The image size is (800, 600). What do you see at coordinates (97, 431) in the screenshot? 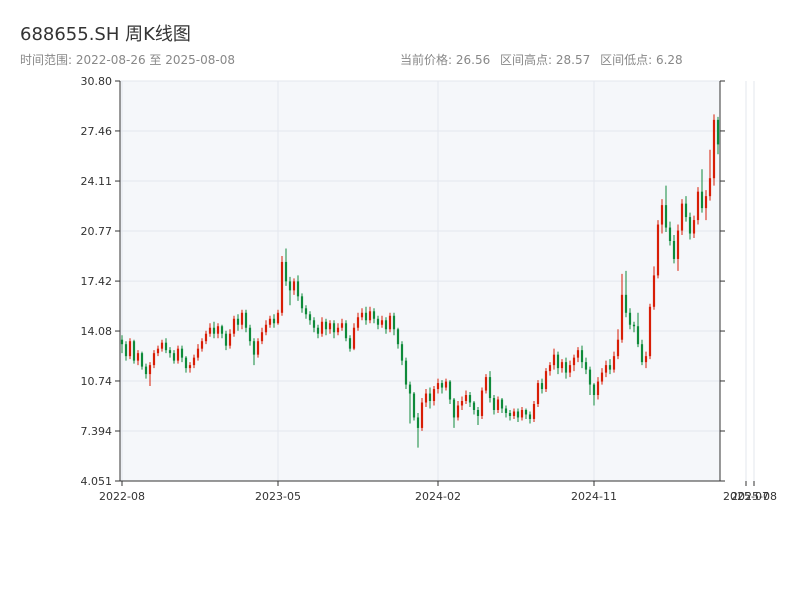
I see `y-tick-label: 7.394` at bounding box center [97, 431].